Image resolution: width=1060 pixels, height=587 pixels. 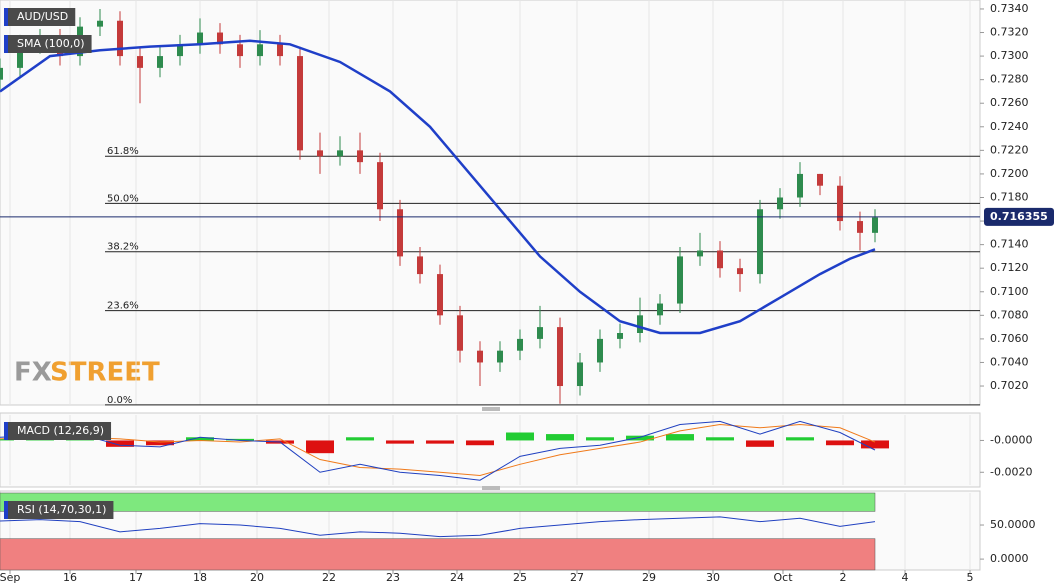 What do you see at coordinates (1009, 32) in the screenshot?
I see `y-tick-label: 0.7320` at bounding box center [1009, 32].